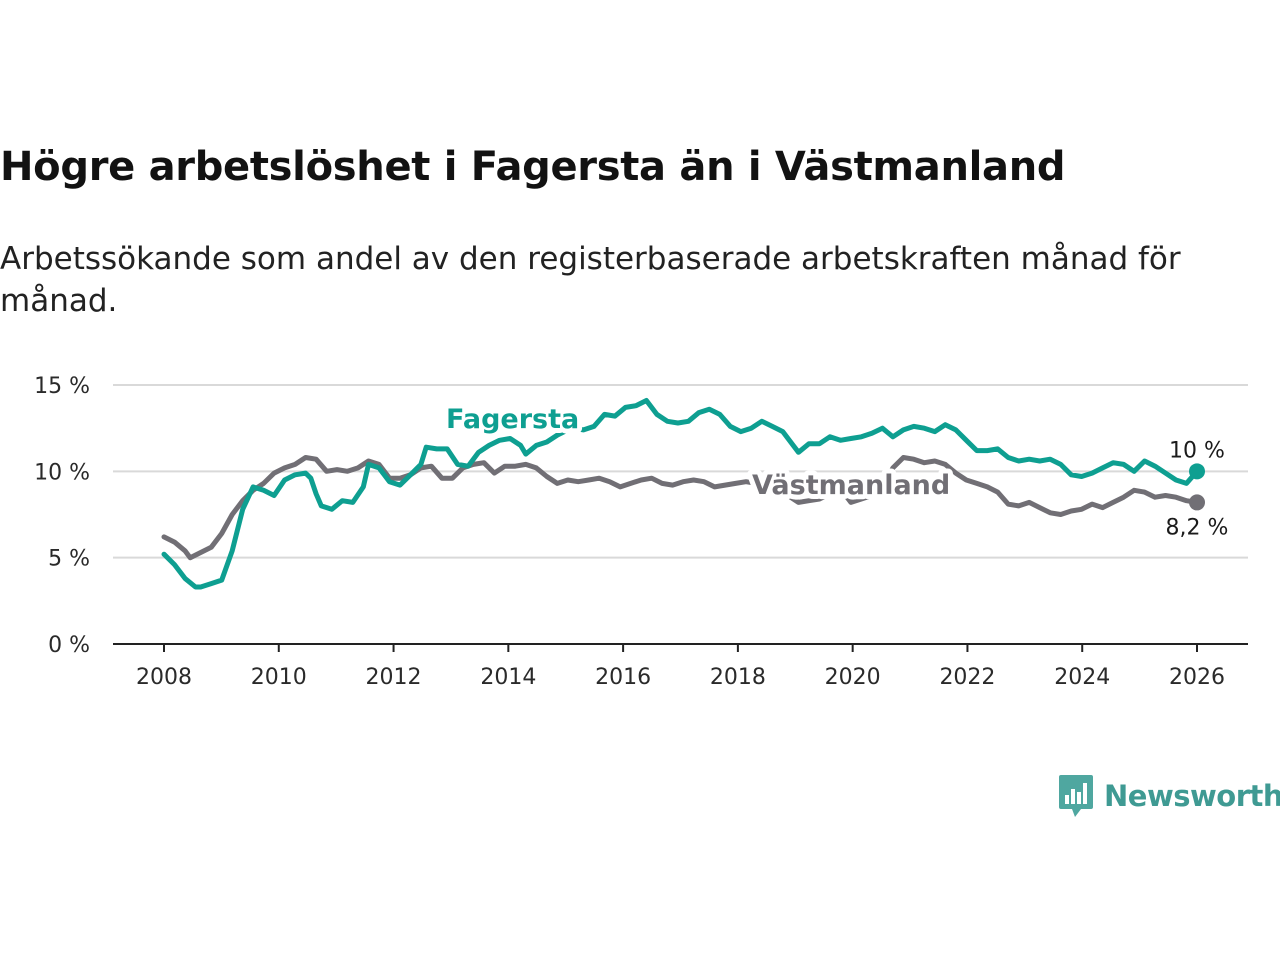 The height and width of the screenshot is (960, 1280). What do you see at coordinates (680, 508) in the screenshot?
I see `series-line-vastmanland` at bounding box center [680, 508].